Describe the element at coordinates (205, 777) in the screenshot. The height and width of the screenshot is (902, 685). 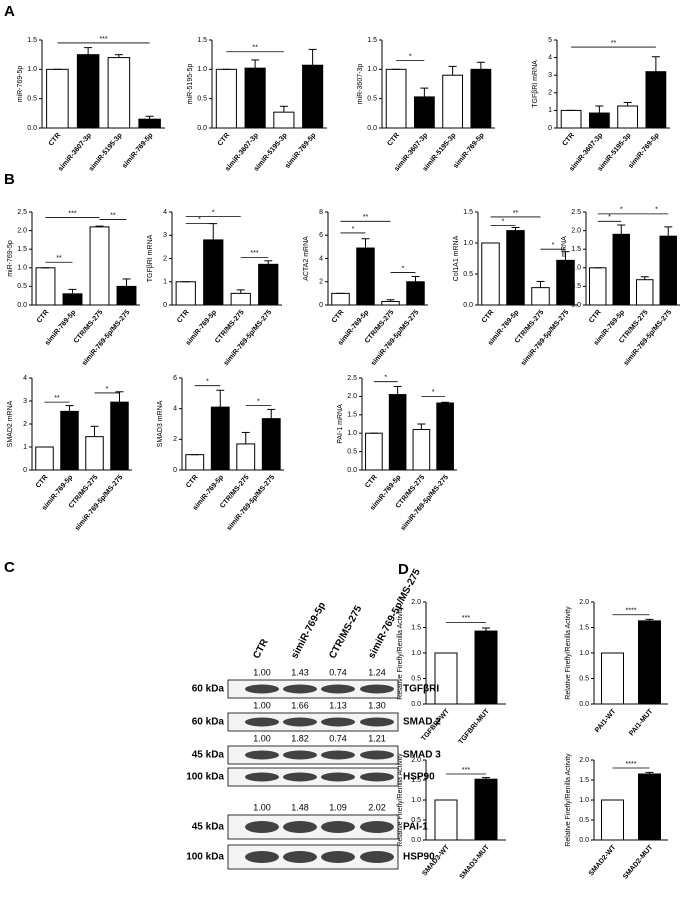
I see `marker-label: 100 kDa` at that location.